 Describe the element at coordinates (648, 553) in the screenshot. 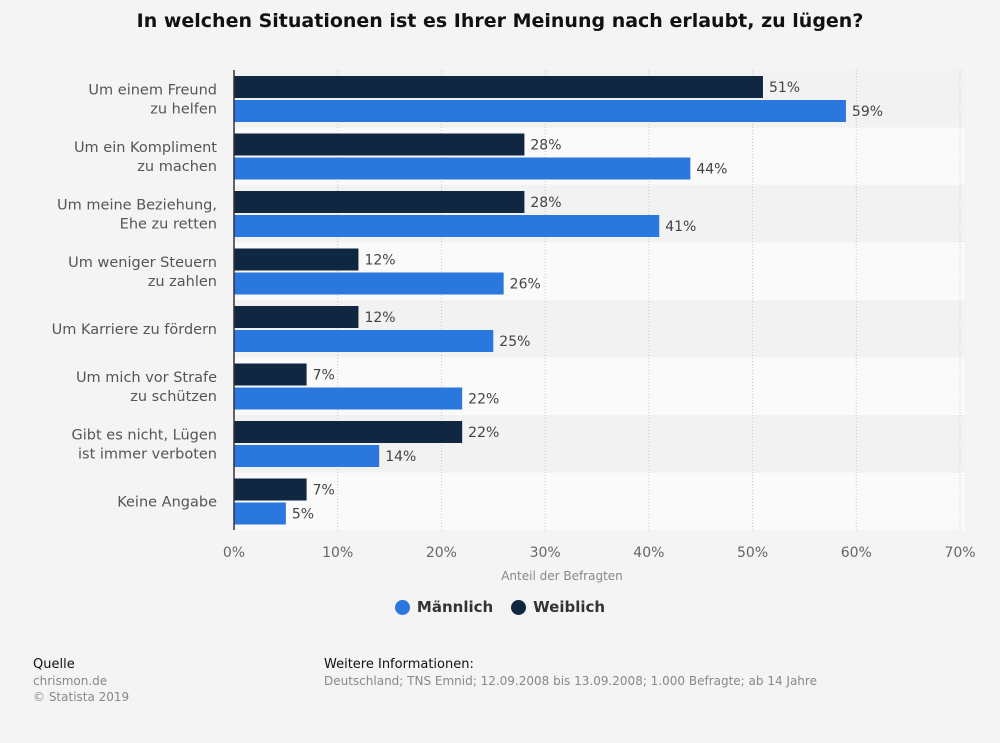

I see `x-tick-label: 40%` at that location.